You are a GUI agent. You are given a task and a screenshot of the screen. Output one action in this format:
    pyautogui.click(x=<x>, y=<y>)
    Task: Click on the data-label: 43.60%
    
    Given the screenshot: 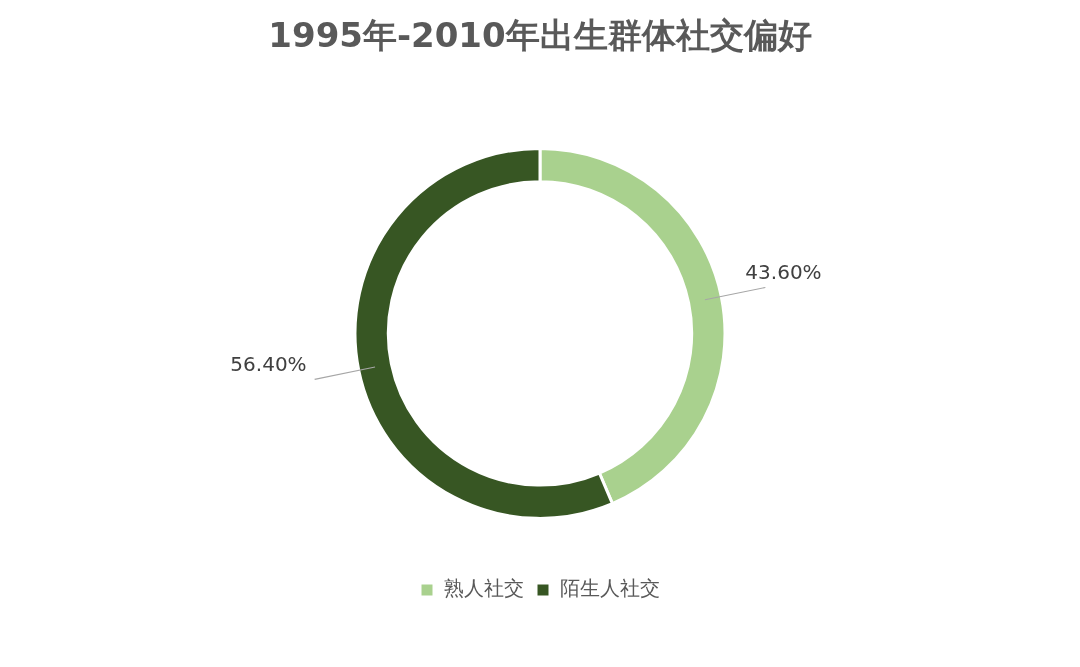 What is the action you would take?
    pyautogui.click(x=783, y=271)
    